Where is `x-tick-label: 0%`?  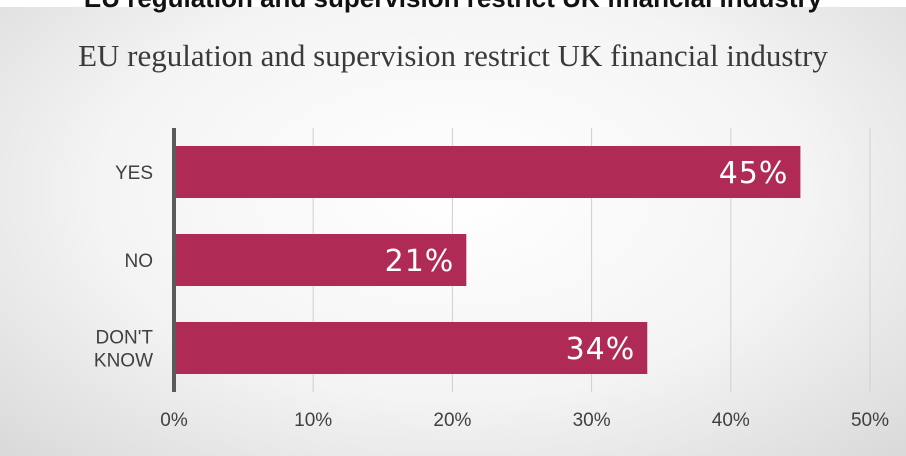 x-tick-label: 0% is located at coordinates (174, 420).